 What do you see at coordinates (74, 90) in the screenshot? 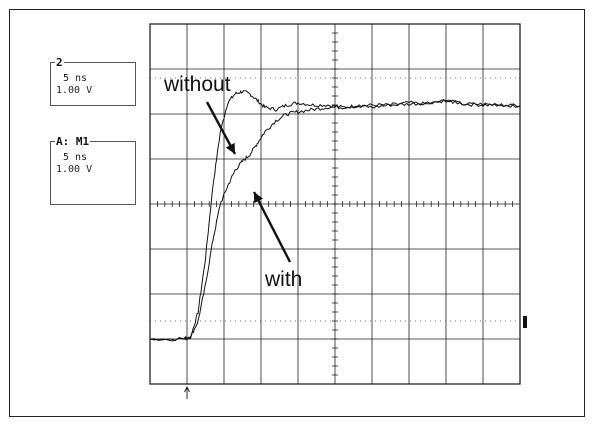
I see `channel-2-voltage: 1.00 V` at bounding box center [74, 90].